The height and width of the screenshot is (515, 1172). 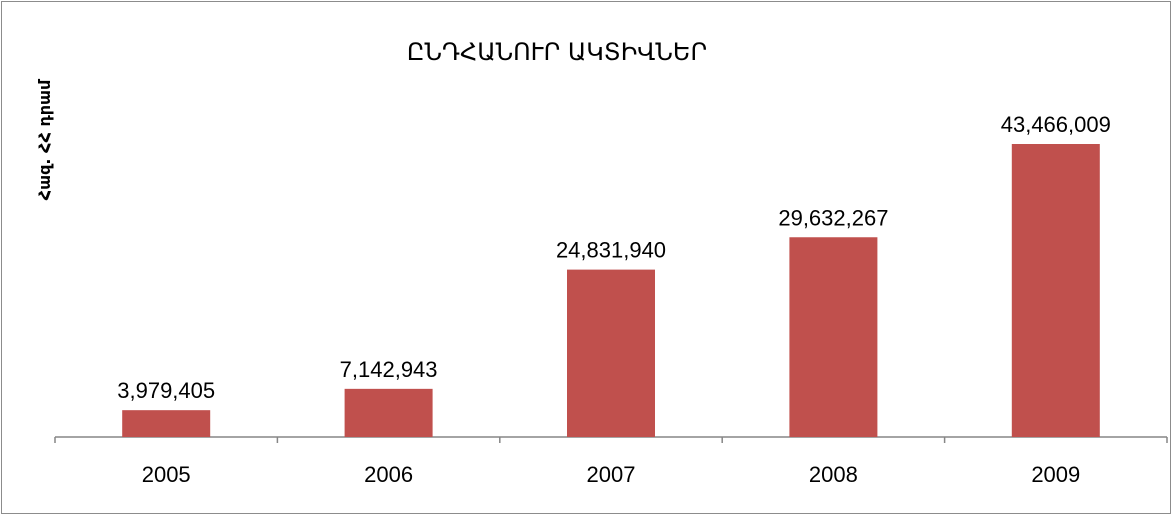 What do you see at coordinates (166, 474) in the screenshot?
I see `x-tick-label-2005: 2005` at bounding box center [166, 474].